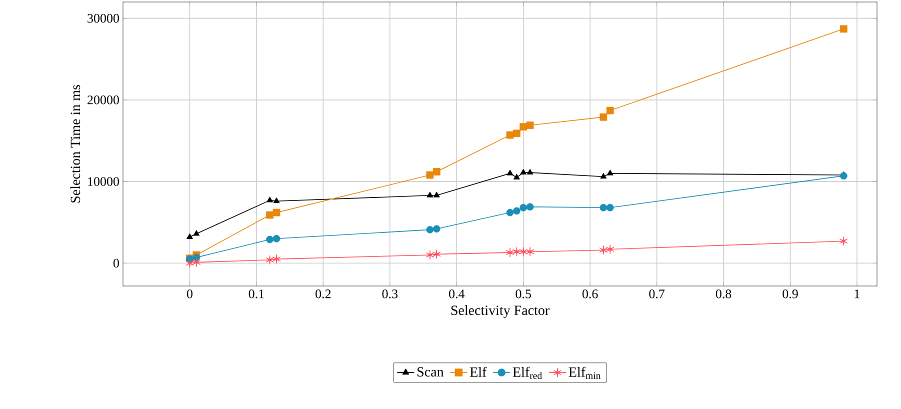 The height and width of the screenshot is (409, 901). I want to click on legend-label: Elf, so click(478, 371).